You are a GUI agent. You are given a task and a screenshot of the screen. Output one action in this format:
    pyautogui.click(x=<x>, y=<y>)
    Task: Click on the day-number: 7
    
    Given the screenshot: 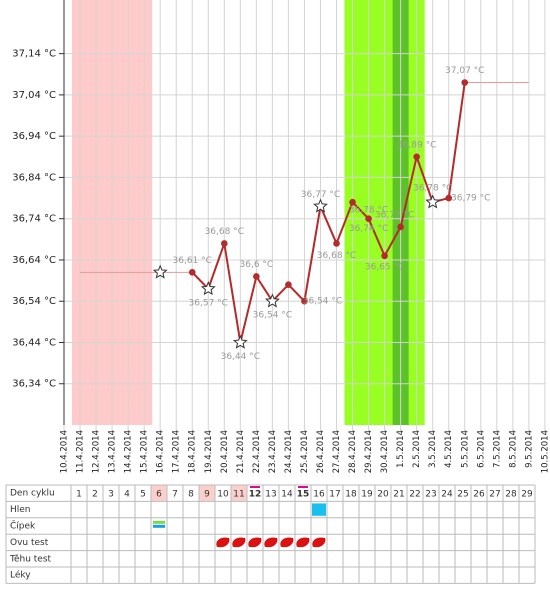 What is the action you would take?
    pyautogui.click(x=175, y=495)
    